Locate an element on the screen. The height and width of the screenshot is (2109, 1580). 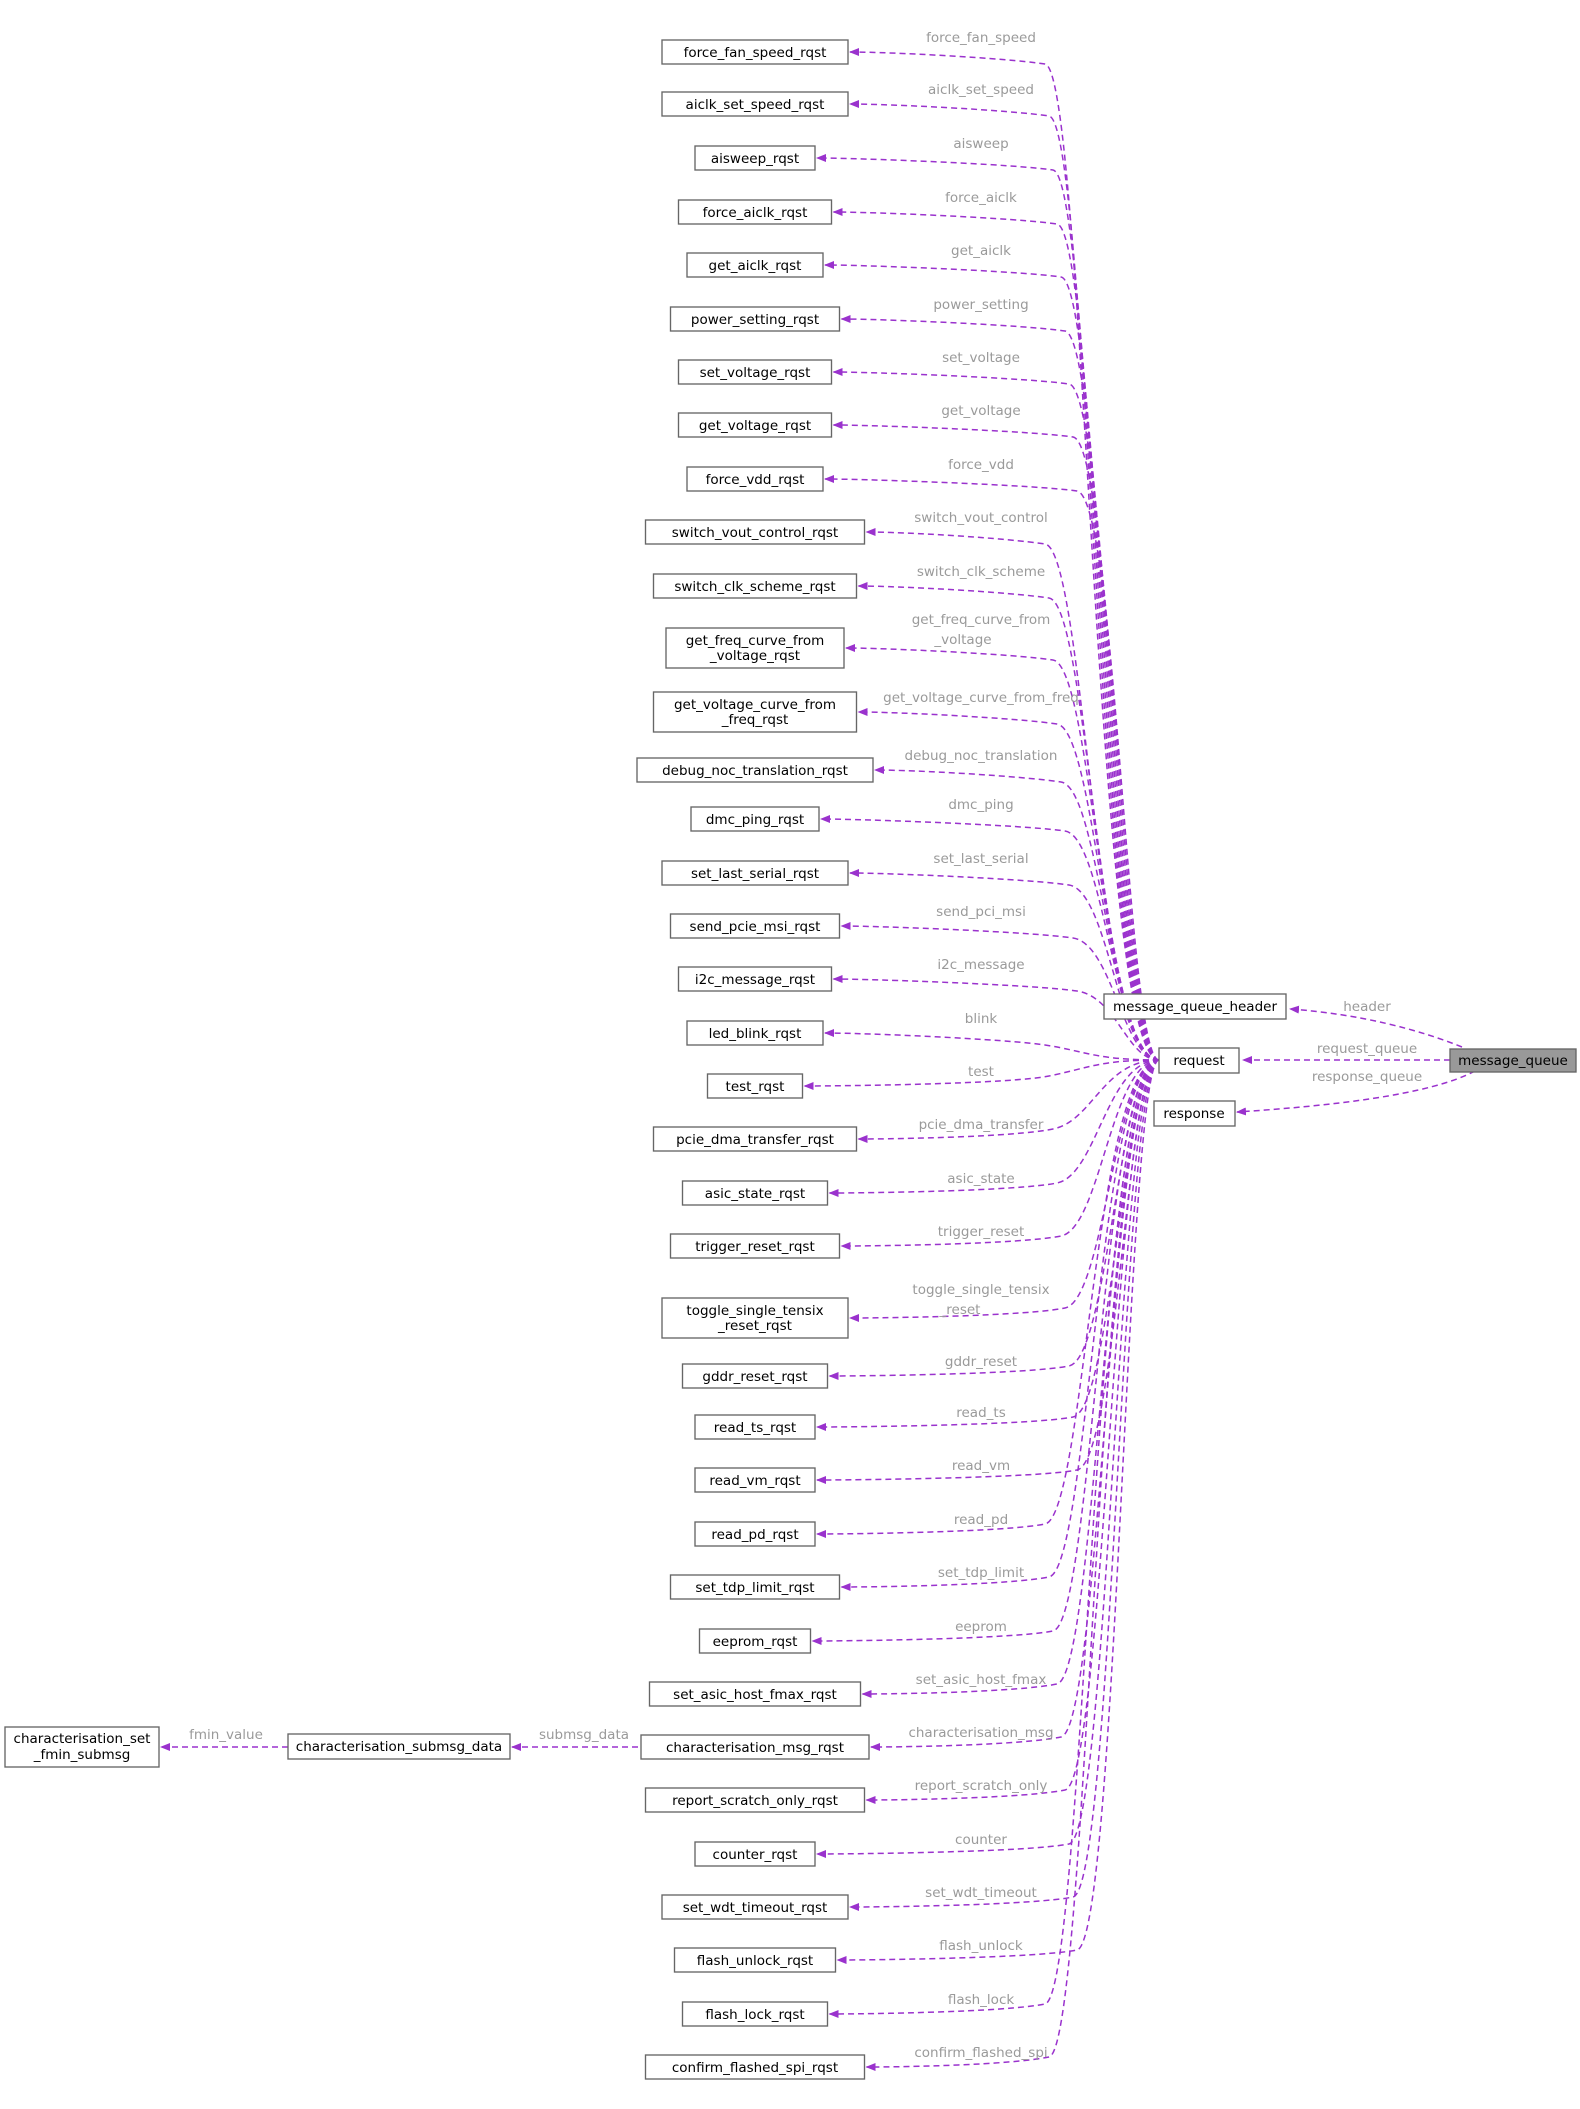
node-label: request is located at coordinates (1198, 1061).